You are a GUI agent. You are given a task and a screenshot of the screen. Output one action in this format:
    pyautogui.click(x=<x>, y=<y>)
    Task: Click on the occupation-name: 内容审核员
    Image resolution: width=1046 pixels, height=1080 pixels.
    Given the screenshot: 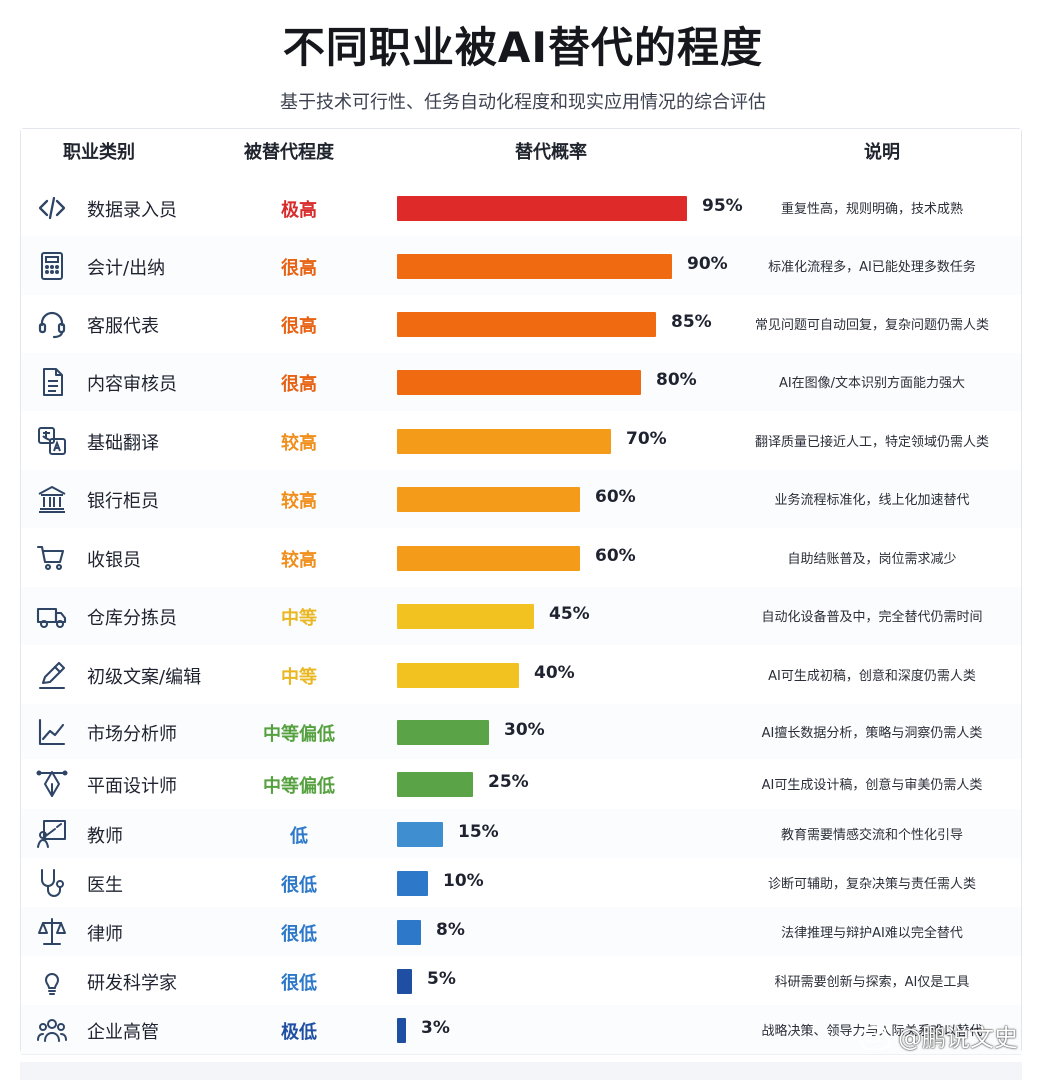 What is the action you would take?
    pyautogui.click(x=132, y=384)
    